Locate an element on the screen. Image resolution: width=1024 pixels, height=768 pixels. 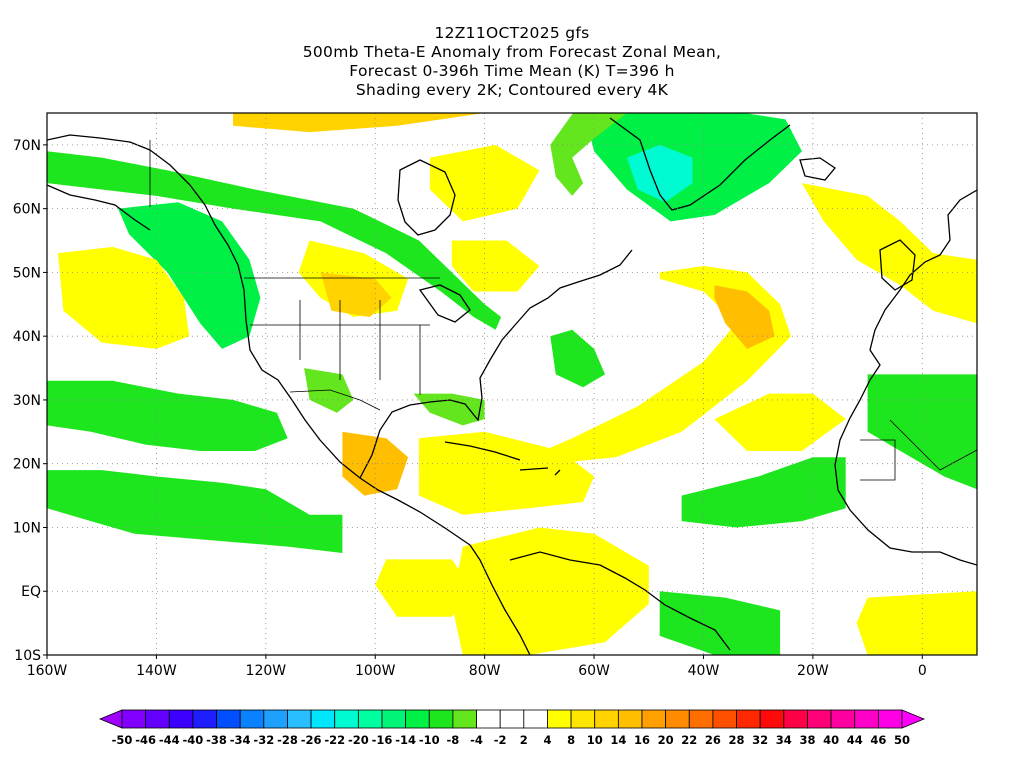
anomaly-region-e-pacific-yellow is located at coordinates (424, 588).